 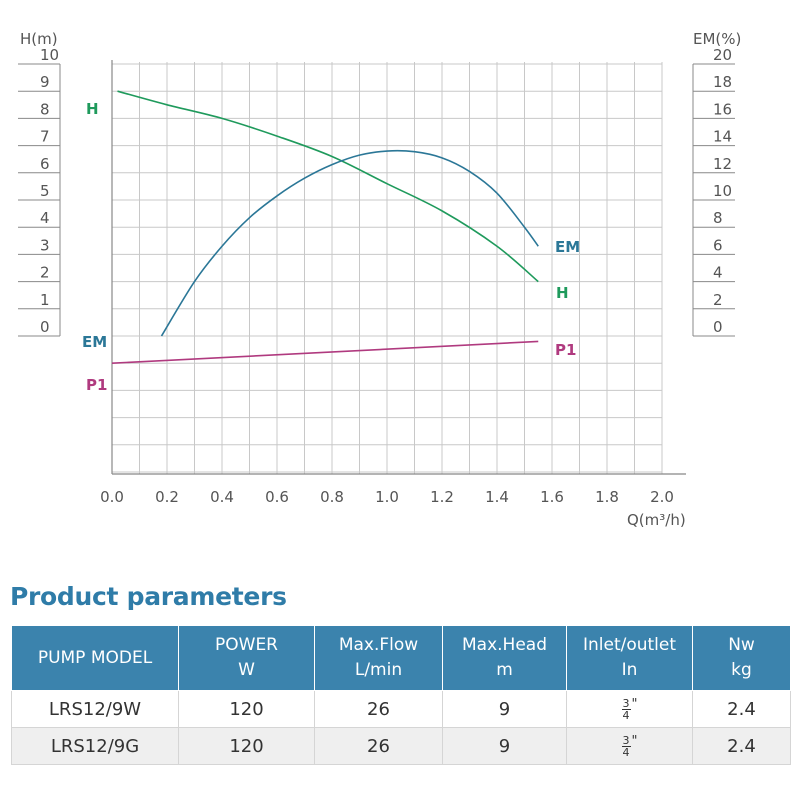 What do you see at coordinates (148, 596) in the screenshot?
I see `section-title: Product parameters` at bounding box center [148, 596].